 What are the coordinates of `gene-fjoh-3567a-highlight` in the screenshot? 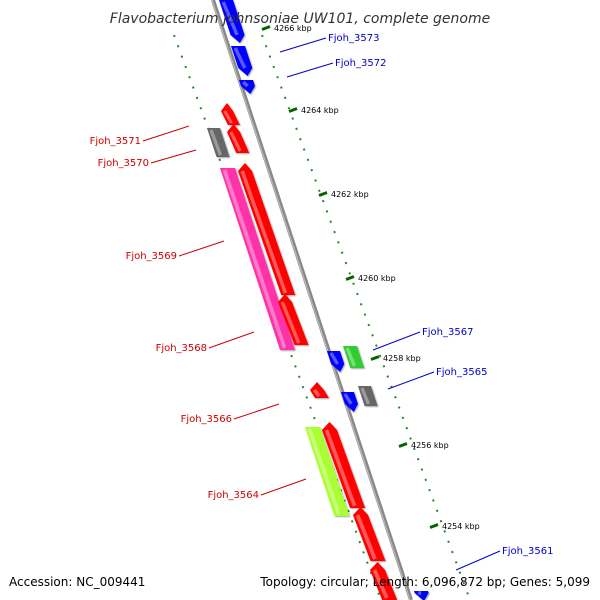 It's located at (334, 358).